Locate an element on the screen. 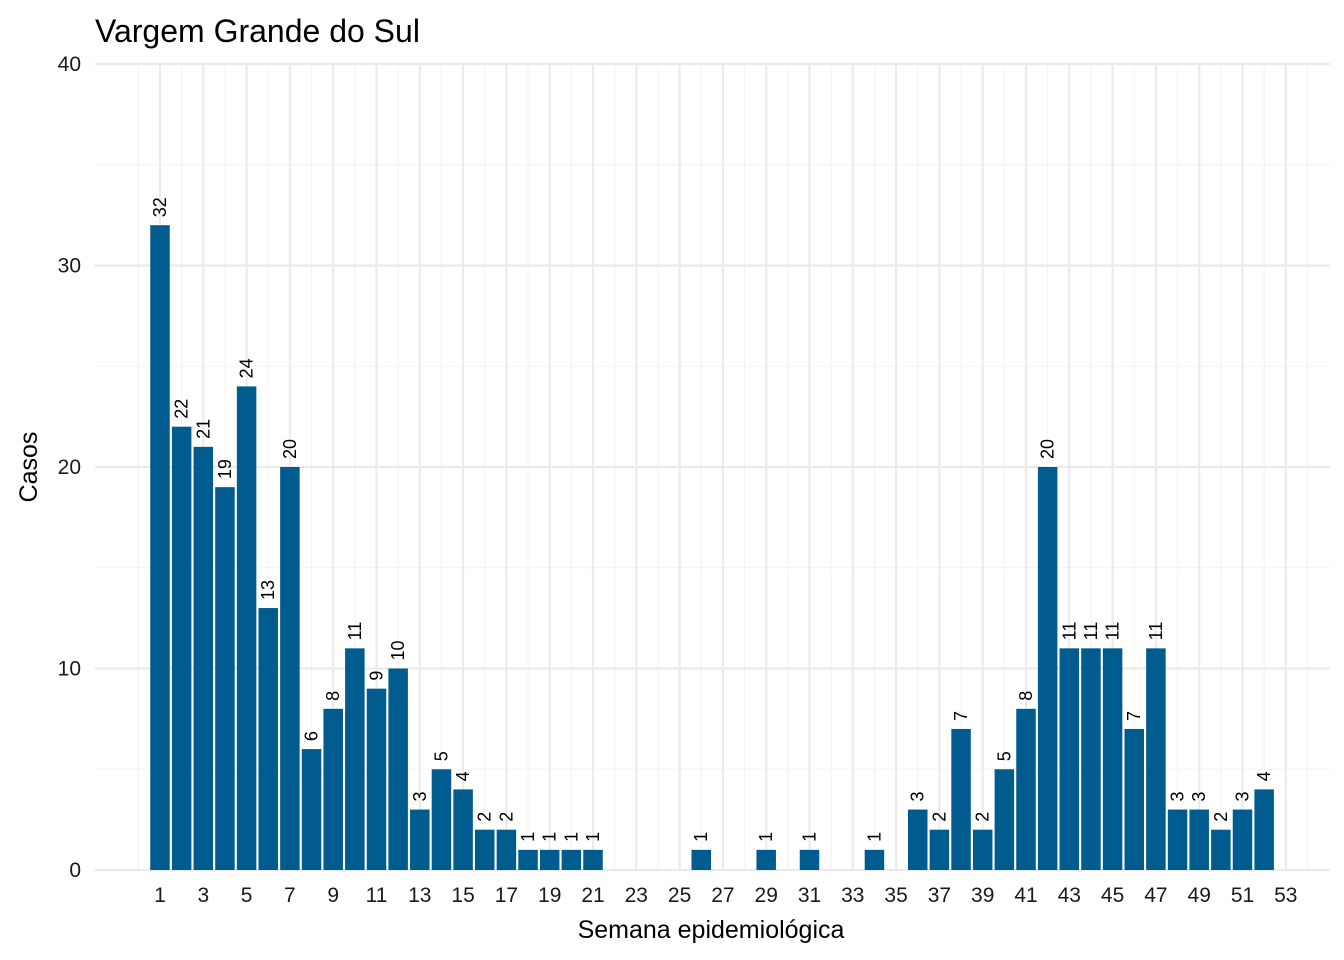  x-tick-label: 37 is located at coordinates (939, 895).